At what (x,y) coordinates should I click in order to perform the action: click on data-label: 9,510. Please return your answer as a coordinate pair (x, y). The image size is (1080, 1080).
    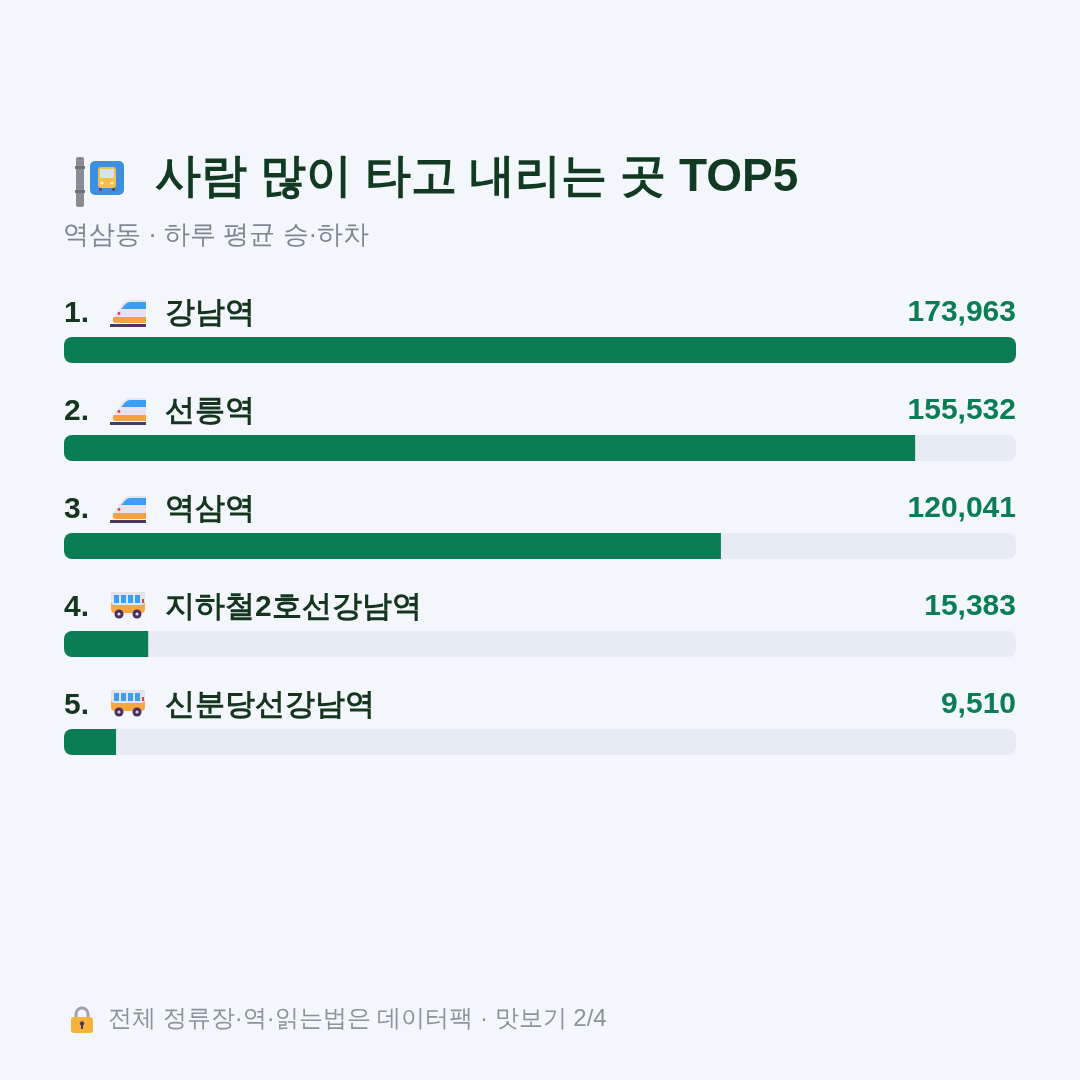
    Looking at the image, I should click on (978, 702).